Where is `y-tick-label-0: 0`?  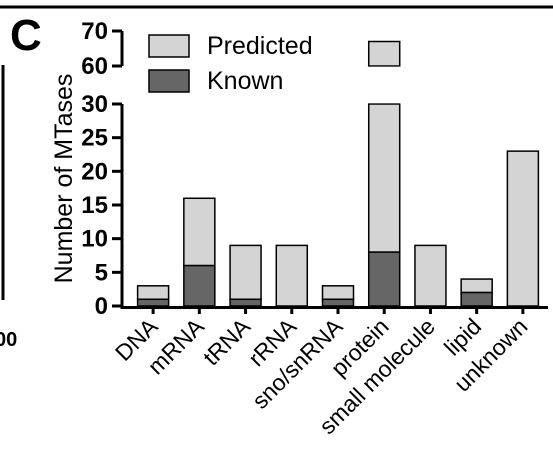
y-tick-label-0: 0 is located at coordinates (101, 306).